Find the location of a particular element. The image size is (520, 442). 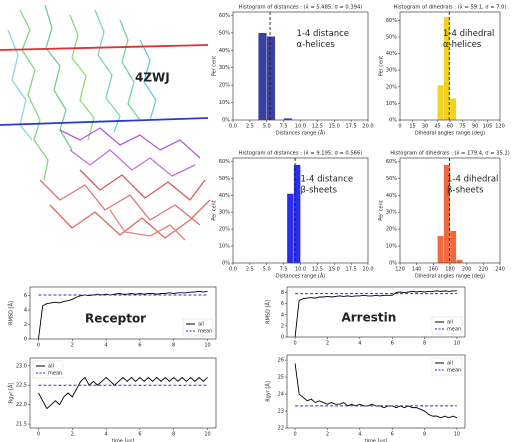

x-tick-label: 10.0 is located at coordinates (300, 127).